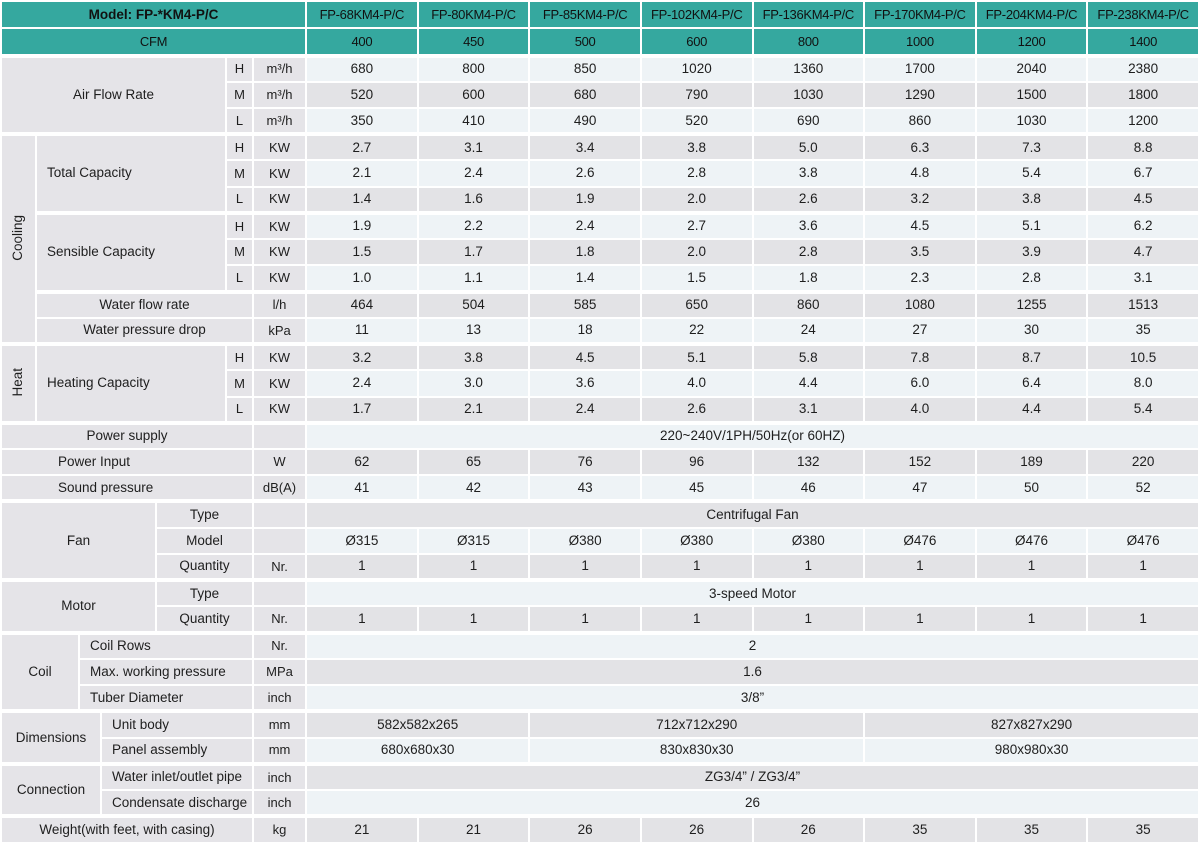 The image size is (1200, 844). Describe the element at coordinates (585, 278) in the screenshot. I see `data-cell: 1.4` at that location.